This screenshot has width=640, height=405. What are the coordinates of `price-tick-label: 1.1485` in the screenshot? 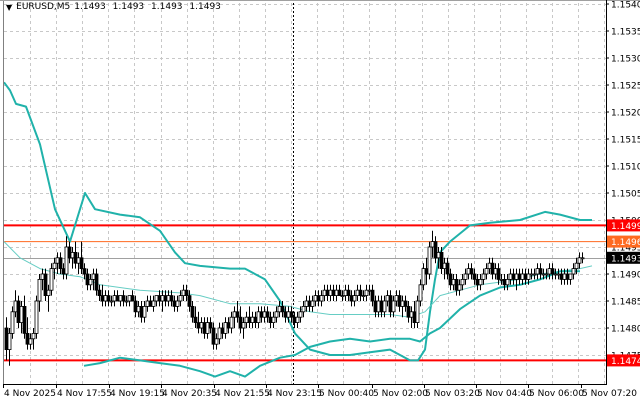 It's located at (625, 303).